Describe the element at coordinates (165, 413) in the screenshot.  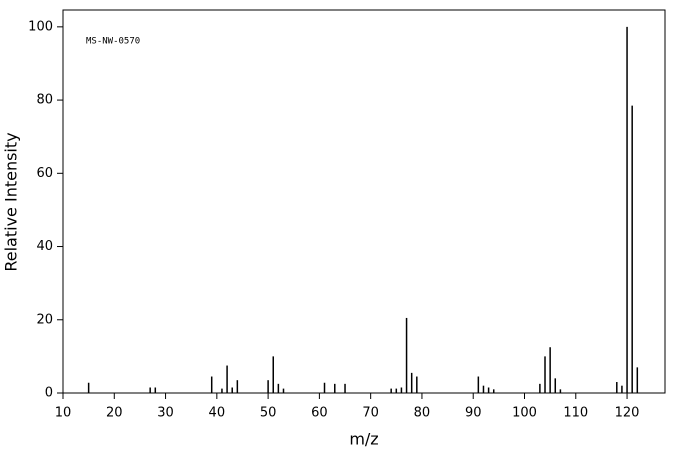
I see `x-tick-label: 30` at that location.